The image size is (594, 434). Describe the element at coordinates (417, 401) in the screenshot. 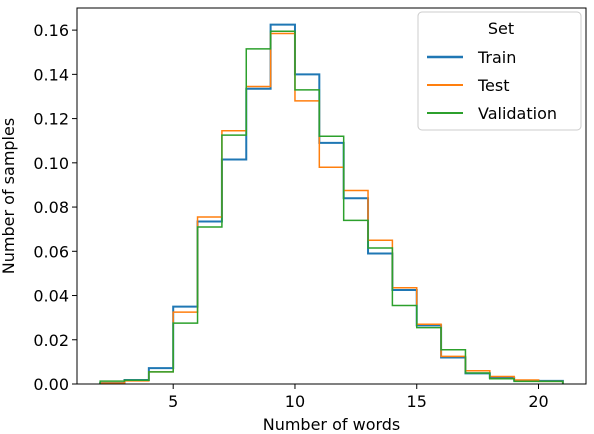

I see `x-tick-label: 15` at that location.